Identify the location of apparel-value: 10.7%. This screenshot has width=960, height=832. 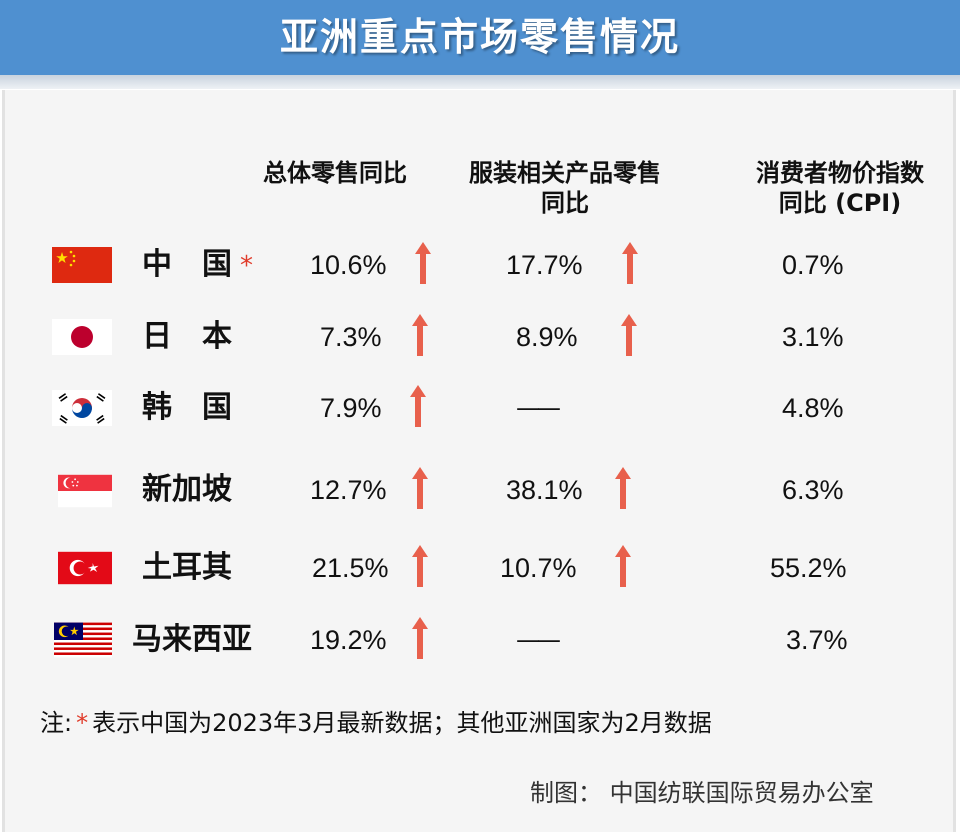
(538, 568).